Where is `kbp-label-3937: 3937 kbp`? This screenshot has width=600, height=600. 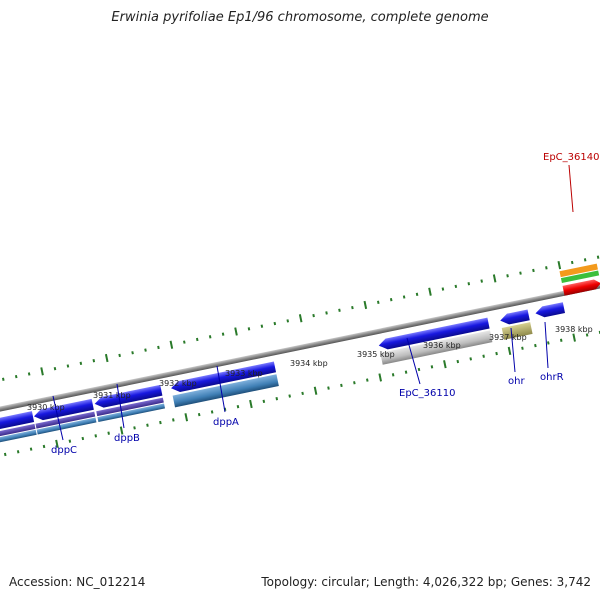
kbp-label-3937: 3937 kbp is located at coordinates (508, 337).